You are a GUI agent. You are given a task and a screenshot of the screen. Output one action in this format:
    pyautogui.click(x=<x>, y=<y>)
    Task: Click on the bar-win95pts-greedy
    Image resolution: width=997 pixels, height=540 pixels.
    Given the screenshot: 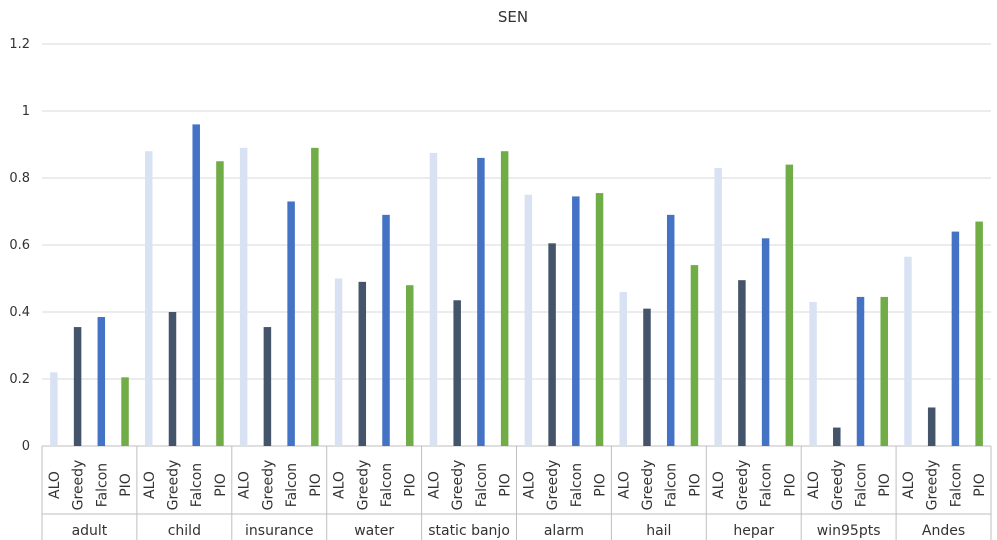 What is the action you would take?
    pyautogui.click(x=837, y=436)
    